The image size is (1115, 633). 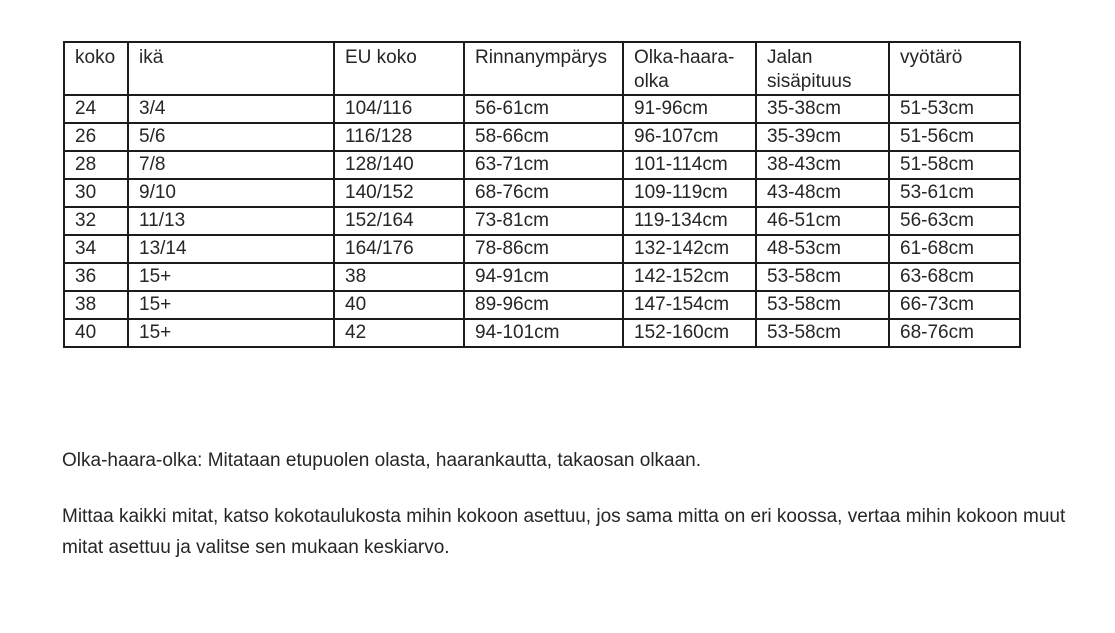 I want to click on table-cell: 147-154cm, so click(x=689, y=305).